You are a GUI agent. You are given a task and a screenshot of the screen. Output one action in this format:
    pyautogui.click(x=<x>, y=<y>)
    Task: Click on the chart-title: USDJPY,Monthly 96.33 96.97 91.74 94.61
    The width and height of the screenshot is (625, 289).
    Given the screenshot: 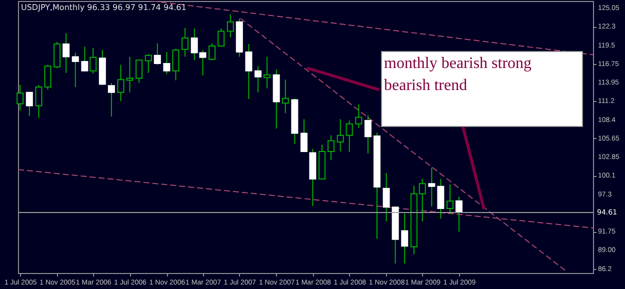 What is the action you would take?
    pyautogui.click(x=103, y=7)
    